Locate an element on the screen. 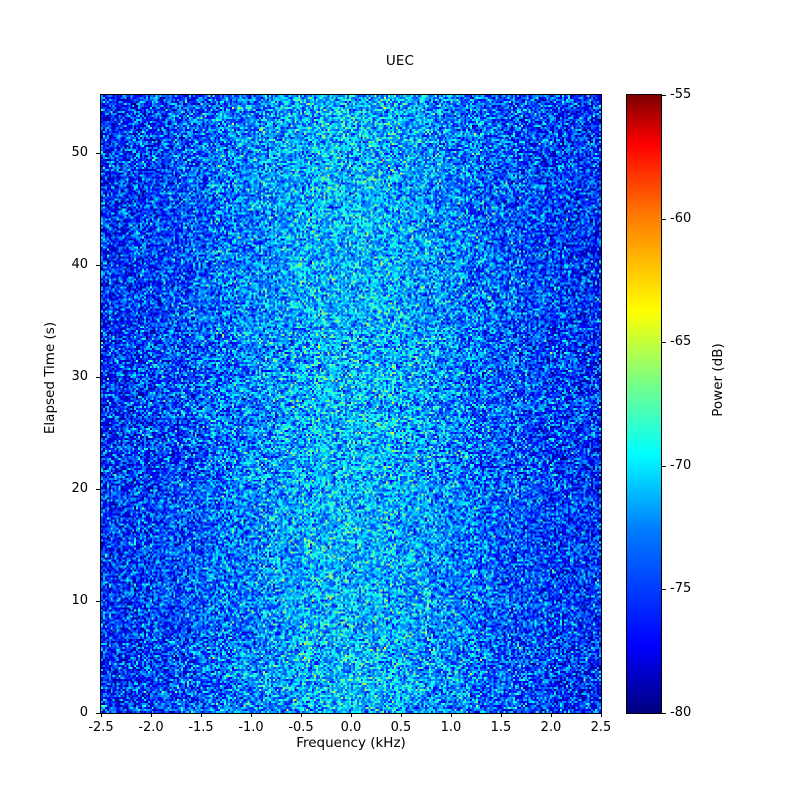 The height and width of the screenshot is (800, 800). x-tick-label: 0.0 is located at coordinates (351, 727).